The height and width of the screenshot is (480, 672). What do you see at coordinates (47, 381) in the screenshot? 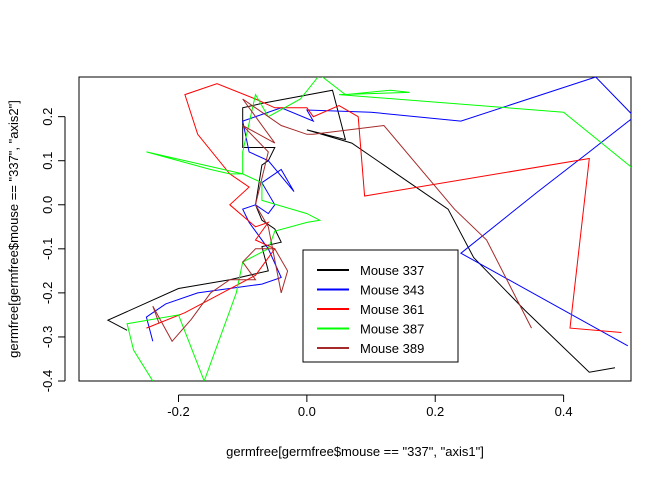
I see `y-tick-label: -0.4` at bounding box center [47, 381].